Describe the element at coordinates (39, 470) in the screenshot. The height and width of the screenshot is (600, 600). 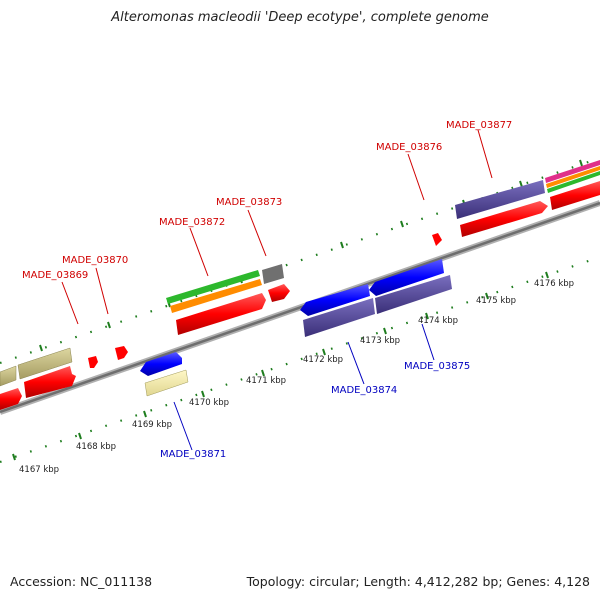
I see `tick-label: 4167 kbp` at that location.